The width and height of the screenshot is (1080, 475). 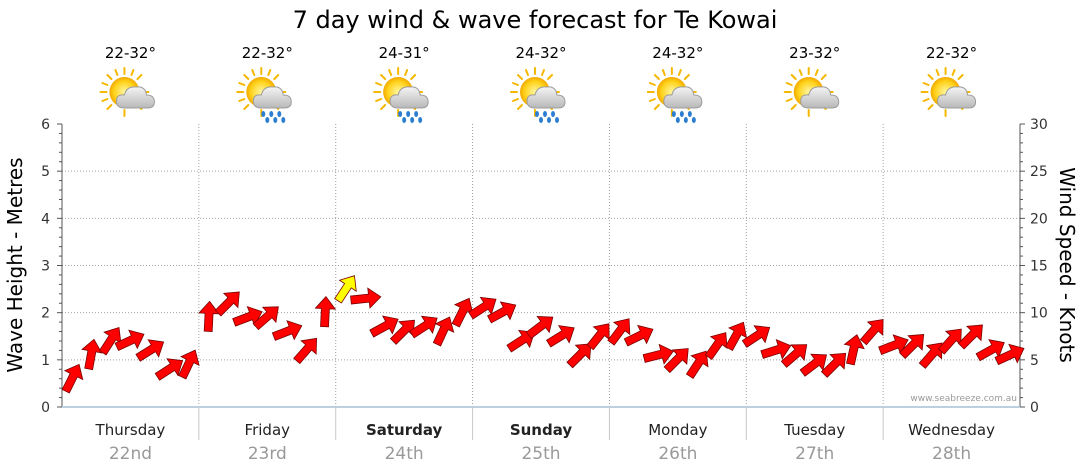 I want to click on day-name-label: Monday, so click(x=677, y=430).